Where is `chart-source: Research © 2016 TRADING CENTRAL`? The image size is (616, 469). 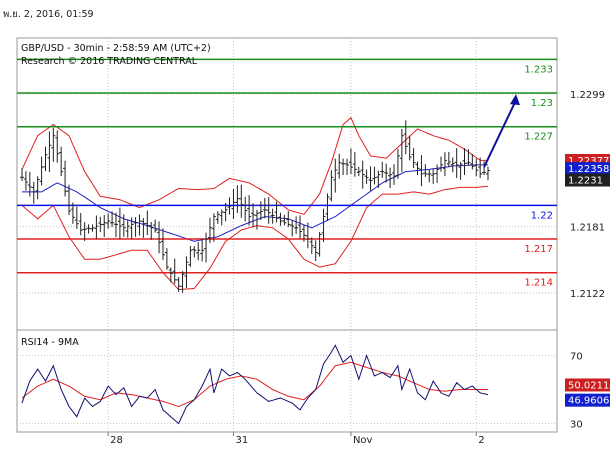 chart-source: Research © 2016 TRADING CENTRAL is located at coordinates (109, 61).